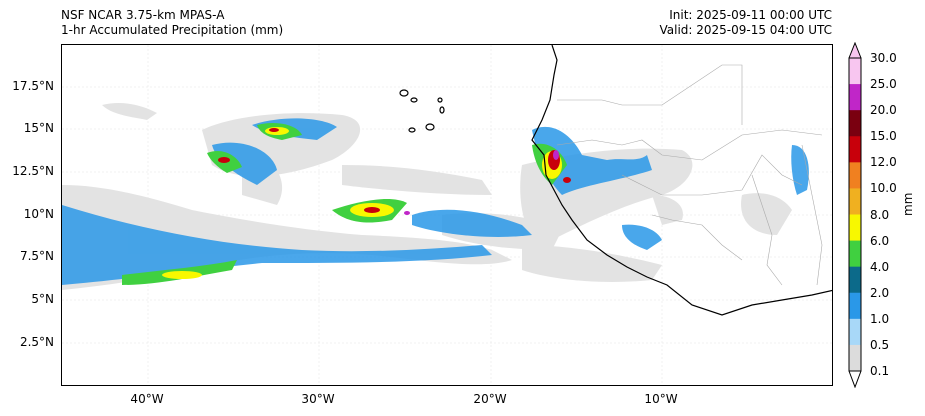  Describe the element at coordinates (36, 256) in the screenshot. I see `lat-label-7-5: 7.5°N` at that location.